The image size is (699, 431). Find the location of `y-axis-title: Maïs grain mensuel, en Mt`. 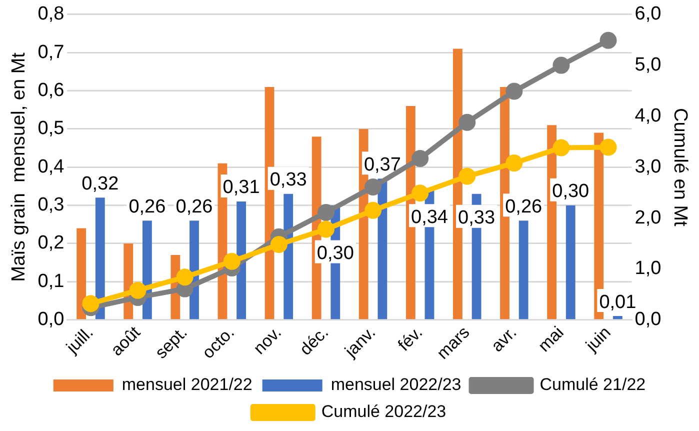

y-axis-title: Maïs grain mensuel, en Mt is located at coordinates (19, 167).